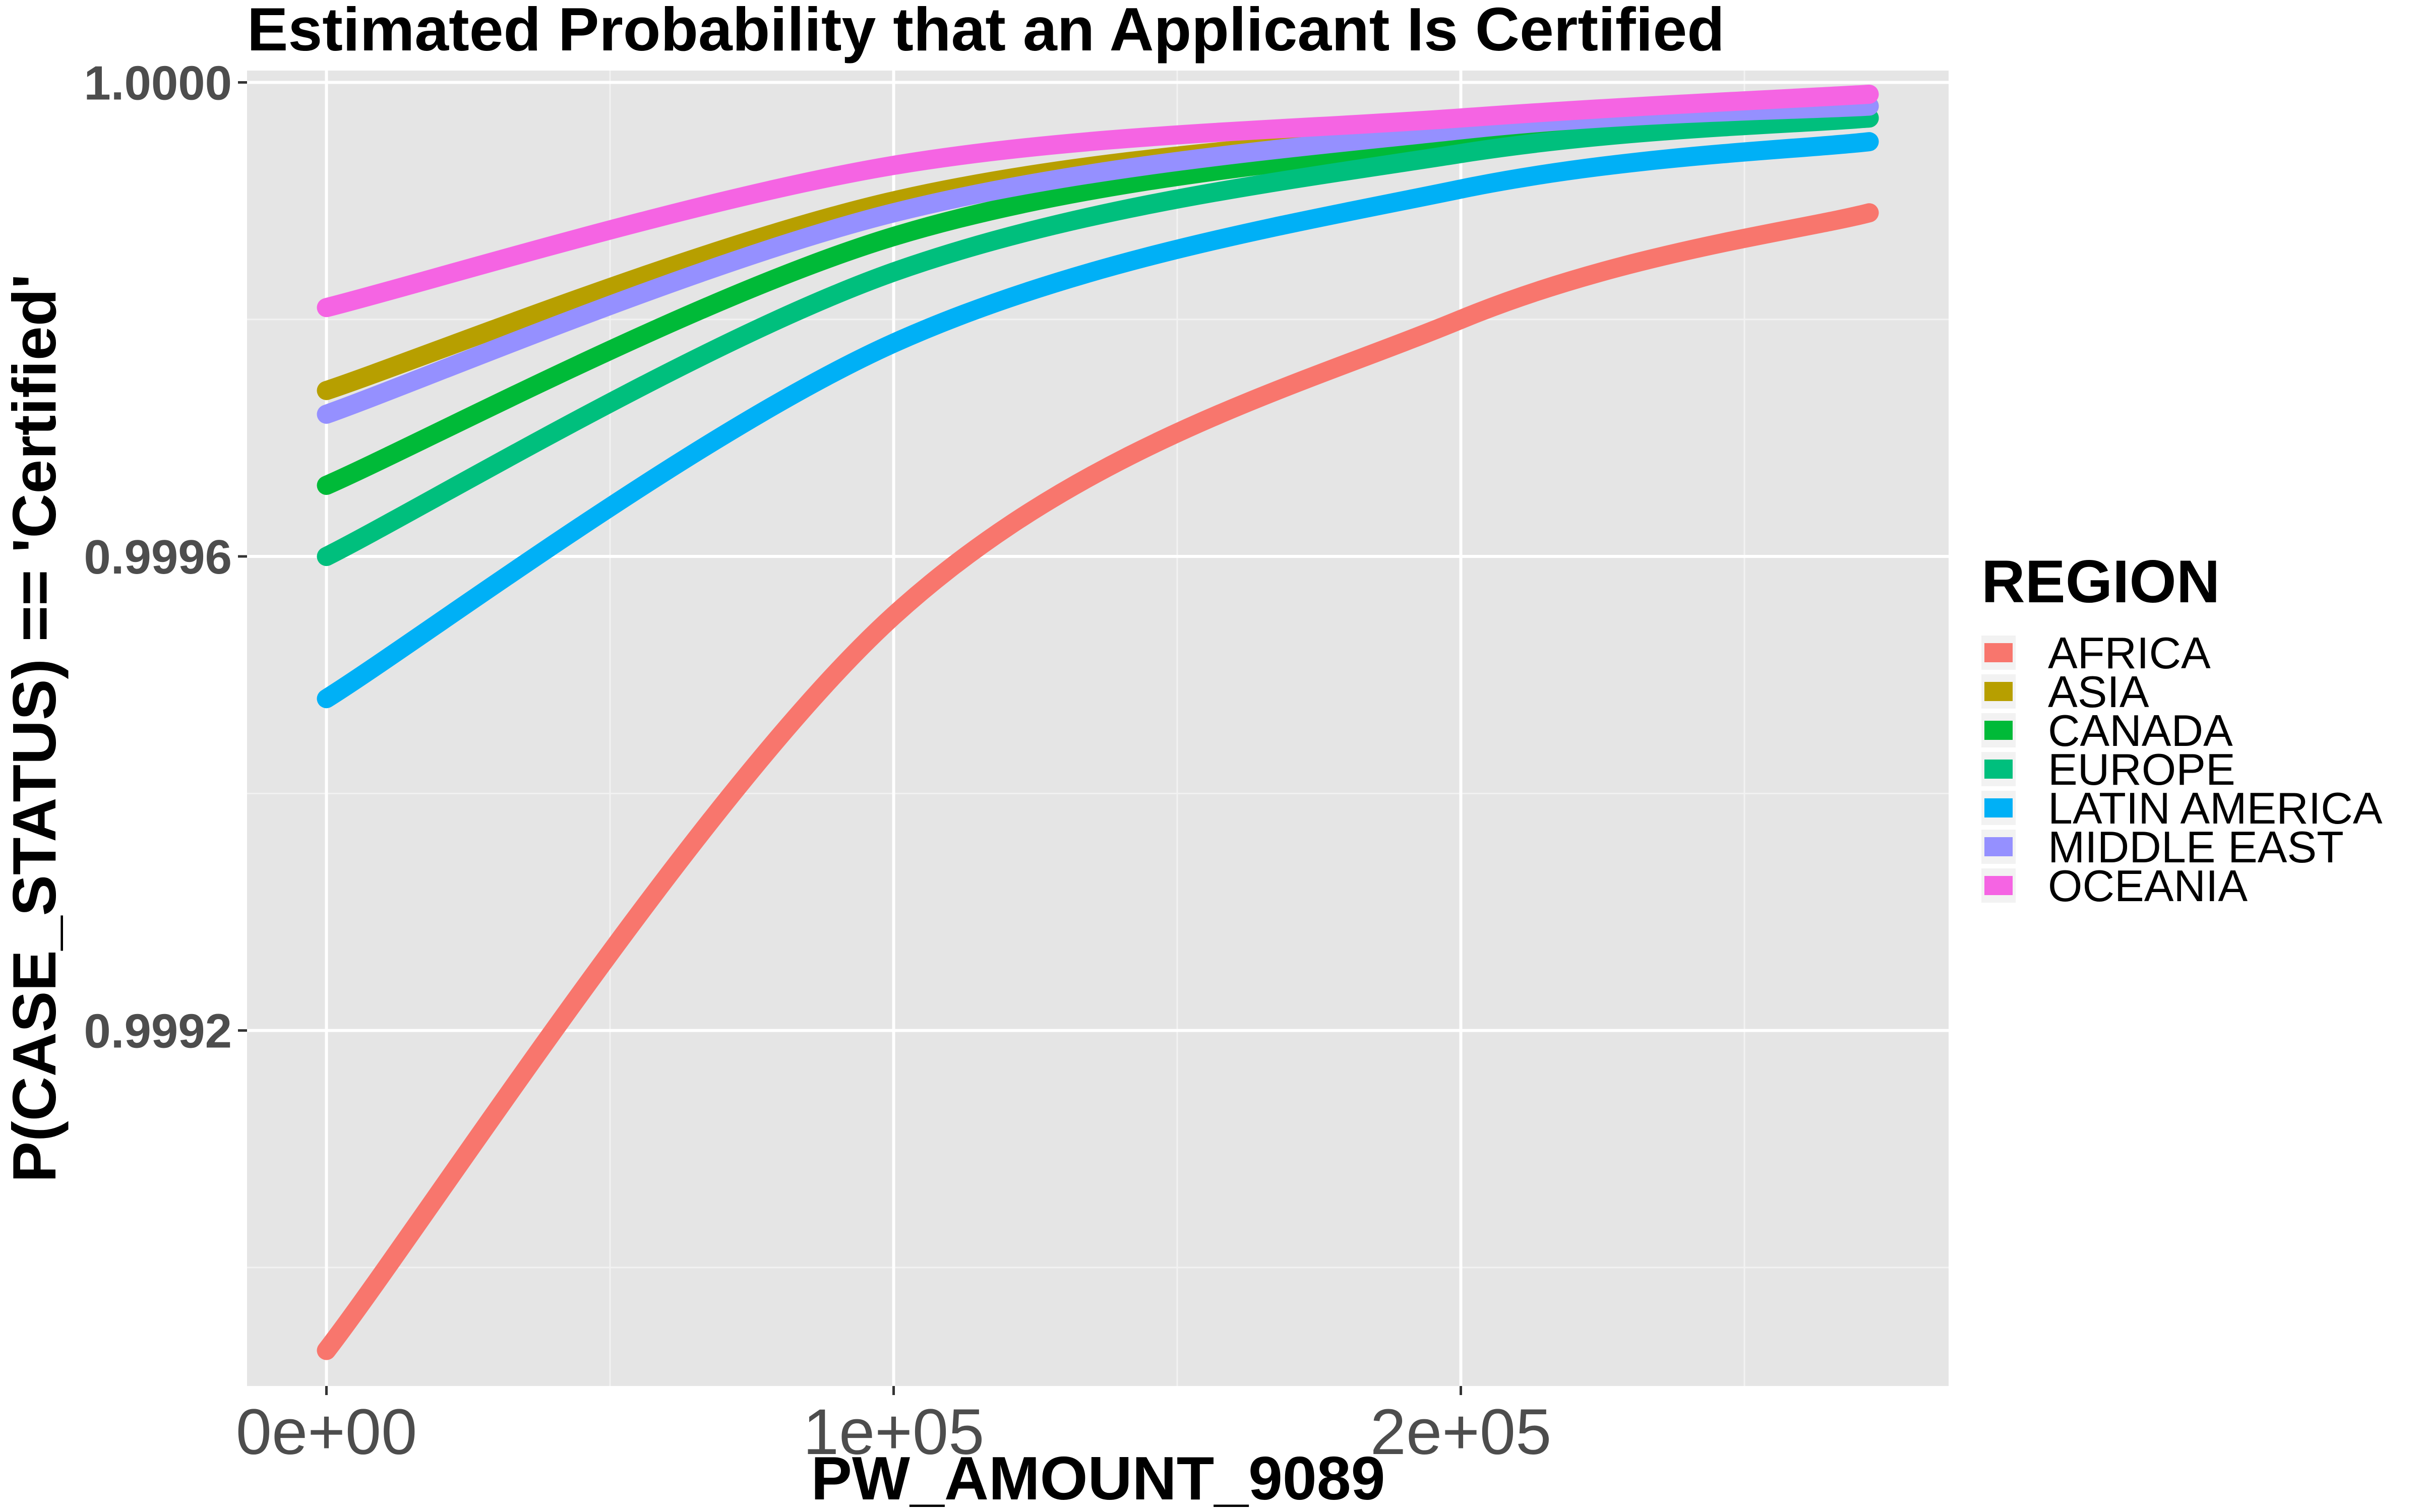 The height and width of the screenshot is (1512, 2420). What do you see at coordinates (2098, 692) in the screenshot?
I see `legend-label: ASIA` at bounding box center [2098, 692].